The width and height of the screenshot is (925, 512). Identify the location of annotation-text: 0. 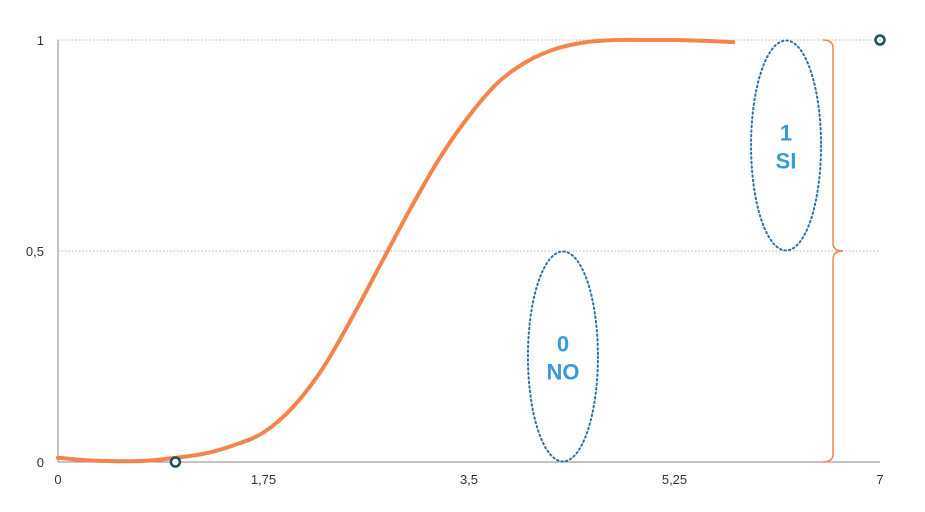
(563, 344).